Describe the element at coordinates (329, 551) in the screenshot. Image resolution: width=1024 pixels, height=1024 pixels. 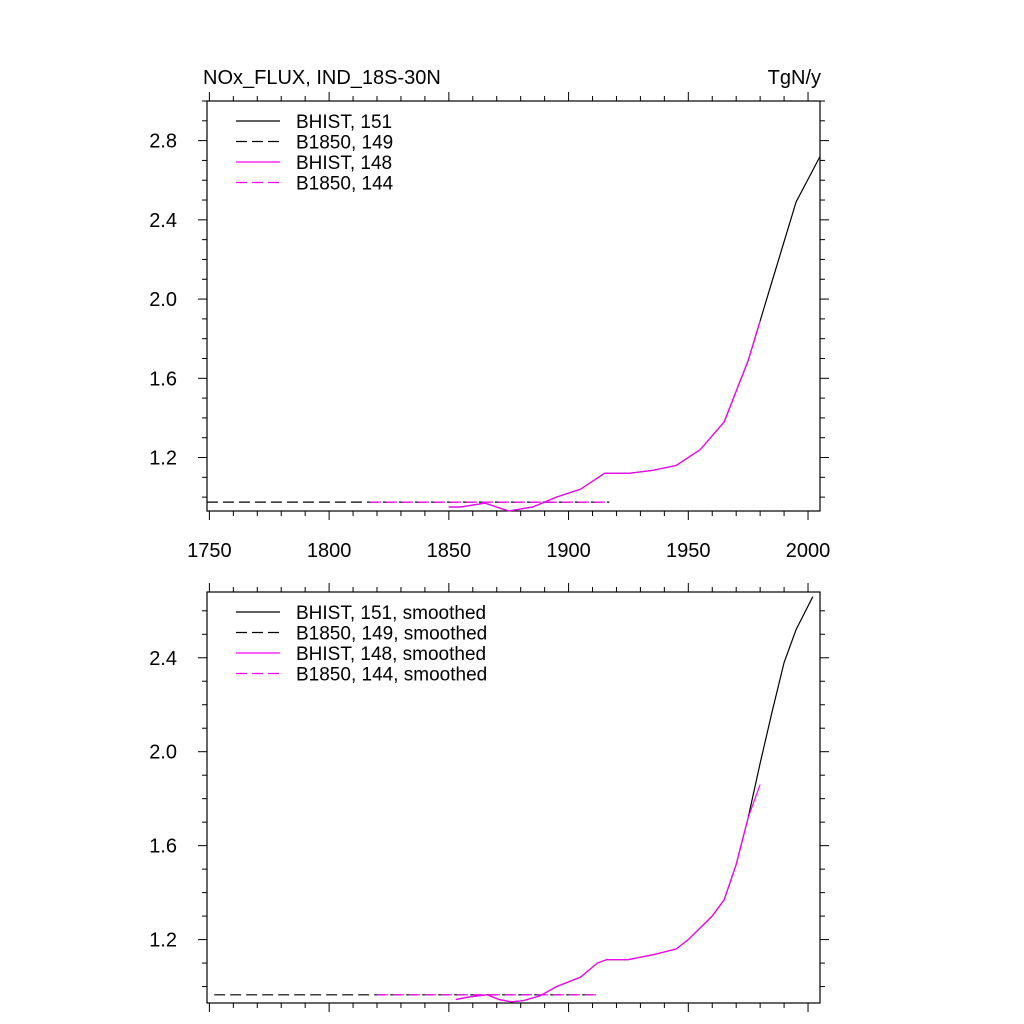
I see `x-tick-label: 1800` at that location.